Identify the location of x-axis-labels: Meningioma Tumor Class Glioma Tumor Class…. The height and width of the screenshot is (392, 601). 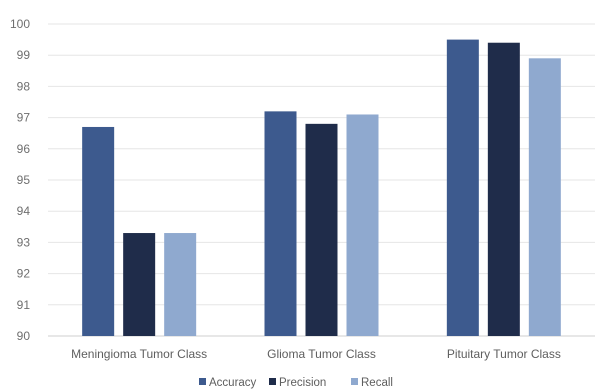
(316, 354).